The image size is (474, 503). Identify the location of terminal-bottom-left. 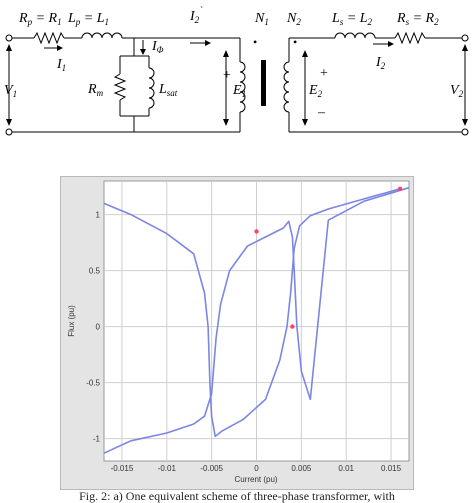
(9, 132).